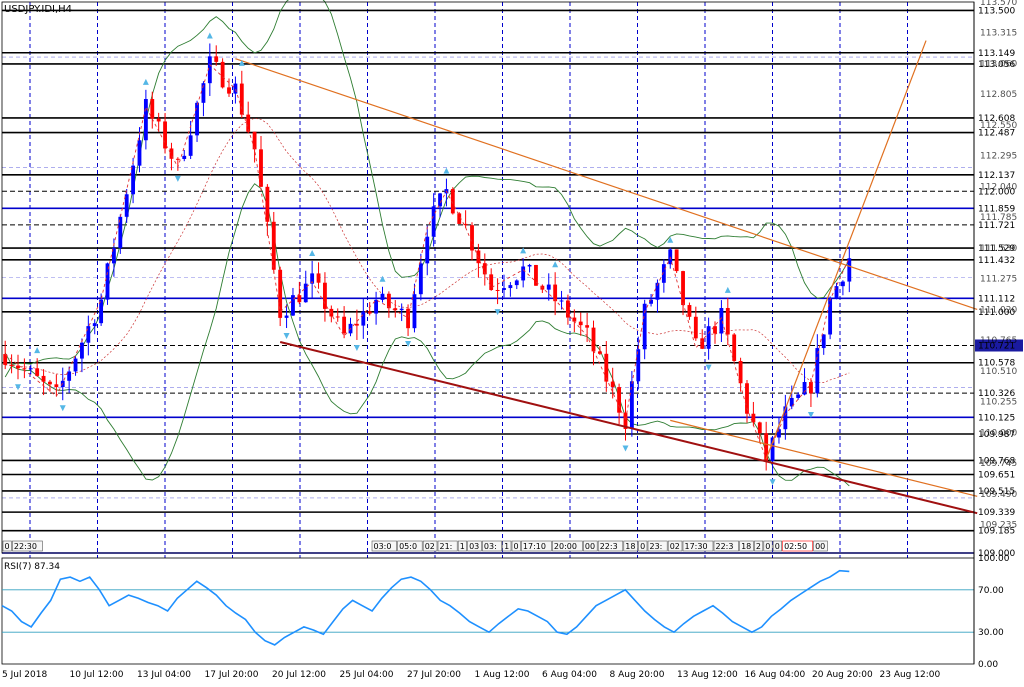 Image resolution: width=1024 pixels, height=687 pixels. What do you see at coordinates (996, 134) in the screenshot?
I see `level-label: 112.487` at bounding box center [996, 134].